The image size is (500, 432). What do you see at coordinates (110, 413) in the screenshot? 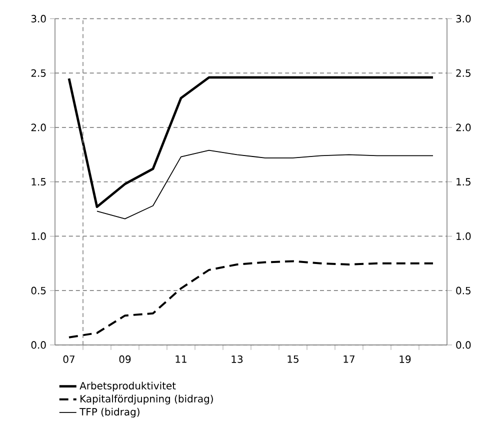
I see `legend-label: TFP (bidrag)` at bounding box center [110, 413].